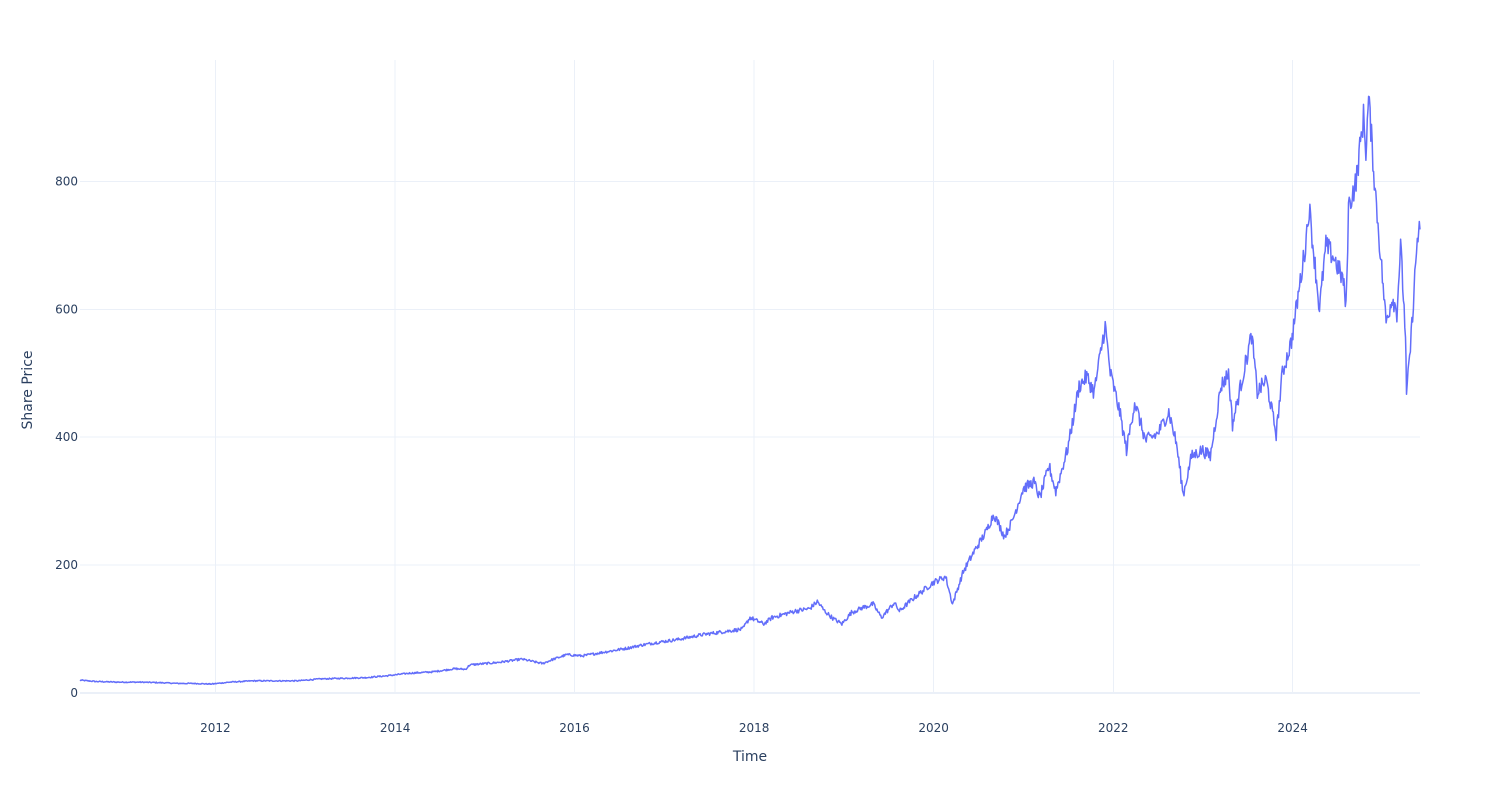 The width and height of the screenshot is (1500, 800). Describe the element at coordinates (66, 181) in the screenshot. I see `y-tick-label: 800` at that location.